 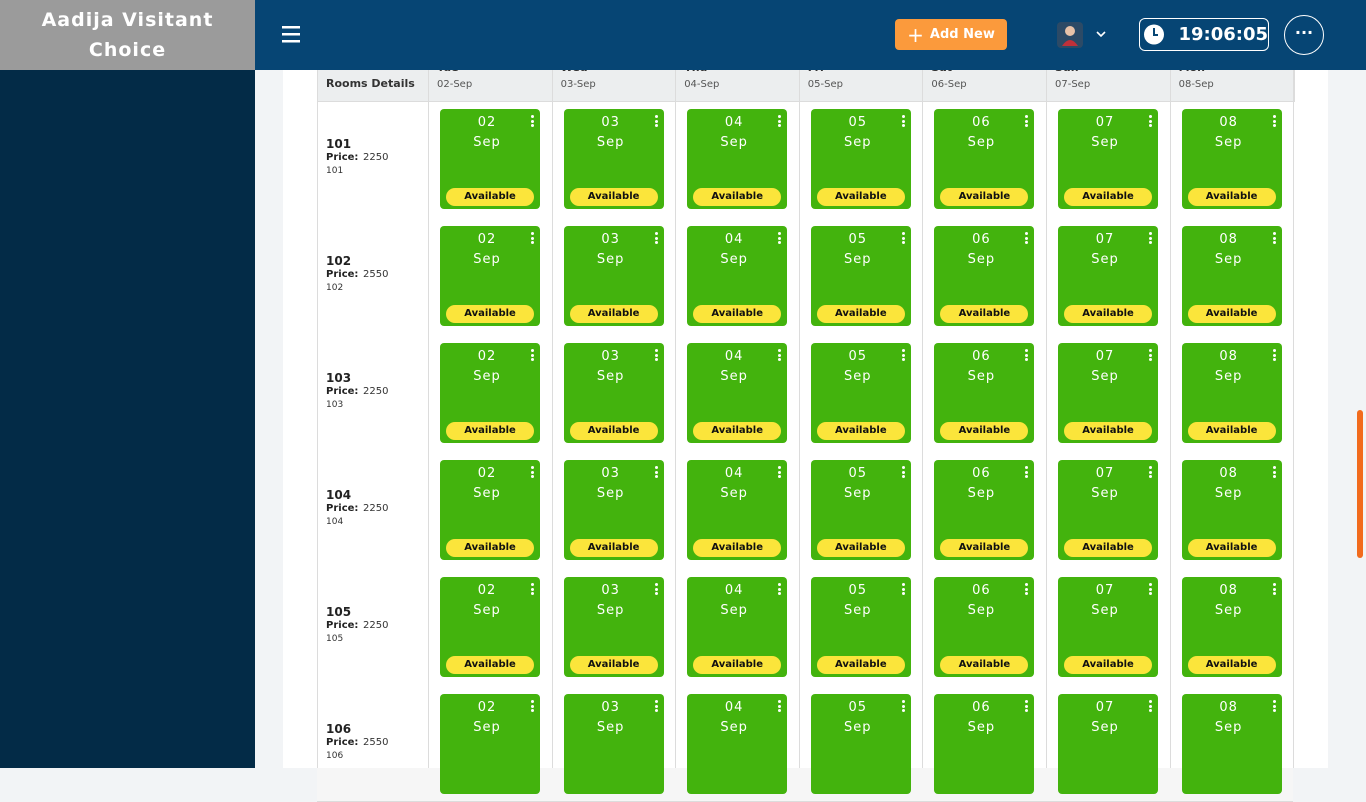 What do you see at coordinates (291, 34) in the screenshot?
I see `menu-button` at bounding box center [291, 34].